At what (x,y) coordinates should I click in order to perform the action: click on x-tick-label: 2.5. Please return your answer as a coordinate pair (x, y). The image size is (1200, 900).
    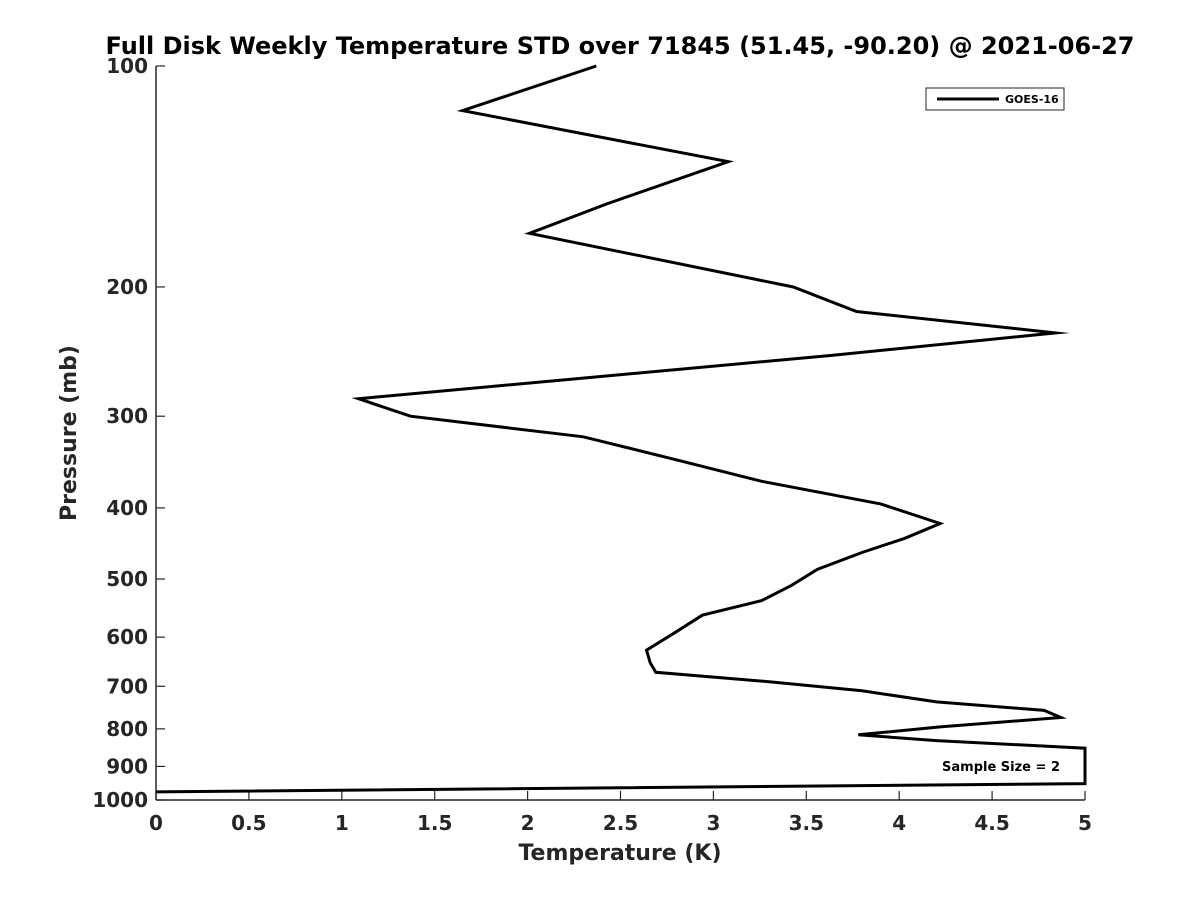
    Looking at the image, I should click on (620, 823).